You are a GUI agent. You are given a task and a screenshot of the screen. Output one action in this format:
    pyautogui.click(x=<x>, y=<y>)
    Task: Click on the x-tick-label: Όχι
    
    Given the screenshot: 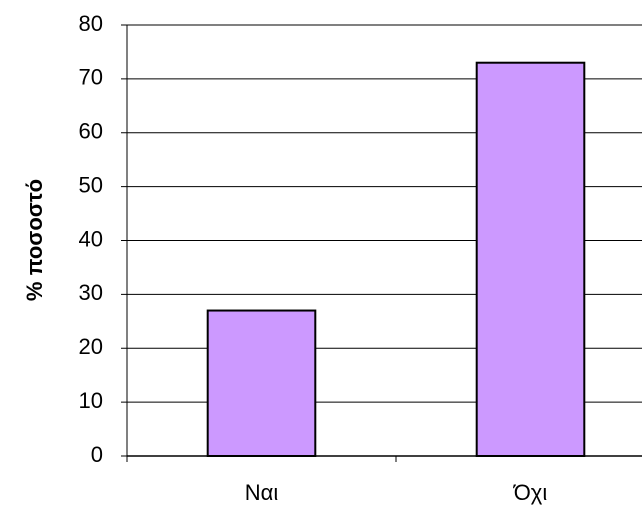 What is the action you would take?
    pyautogui.click(x=530, y=492)
    